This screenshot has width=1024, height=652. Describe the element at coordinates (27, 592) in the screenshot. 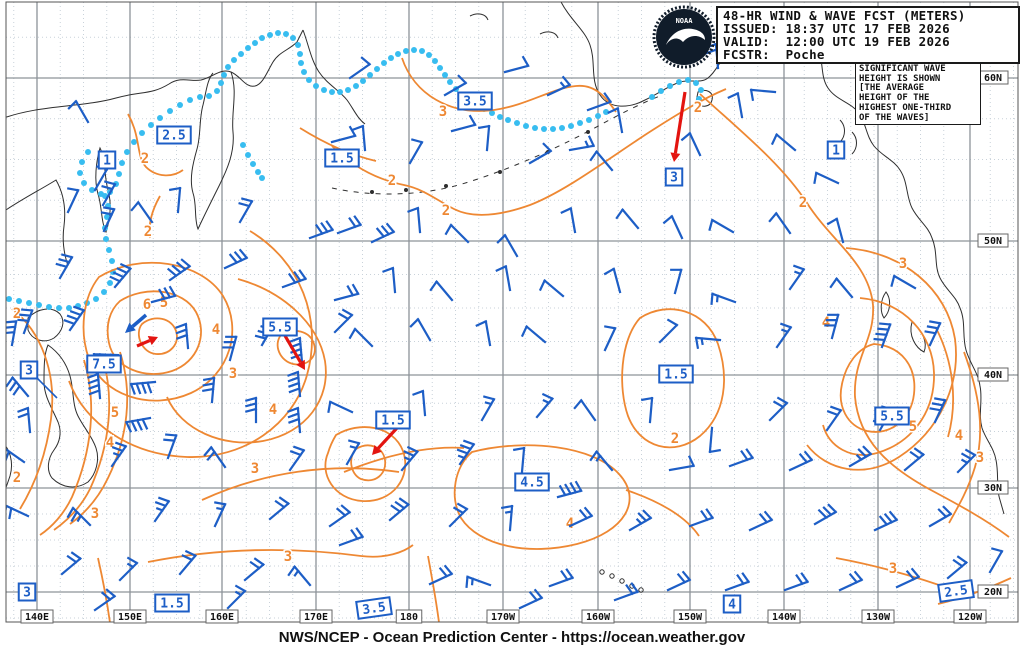

I see `wave-height-box: 3` at that location.